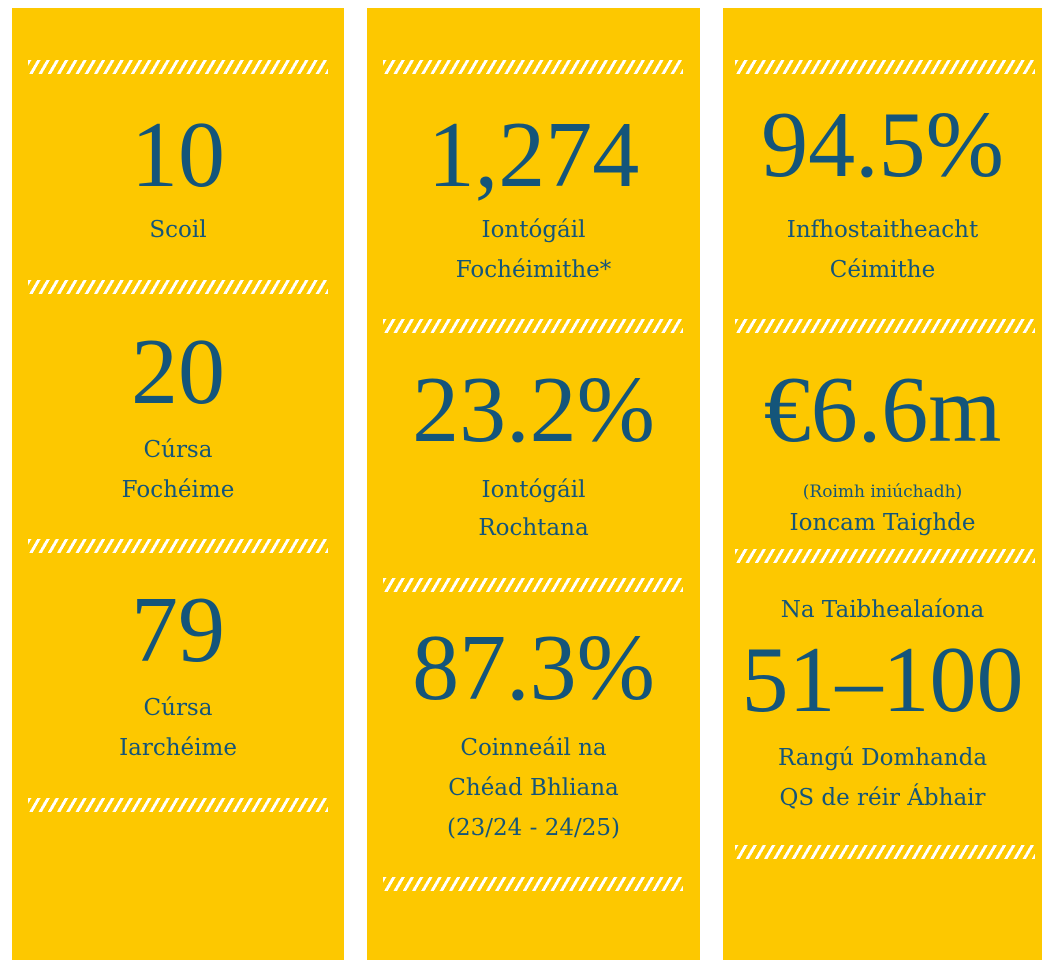 The image size is (1042, 960). Describe the element at coordinates (178, 372) in the screenshot. I see `stat-value: 20` at that location.